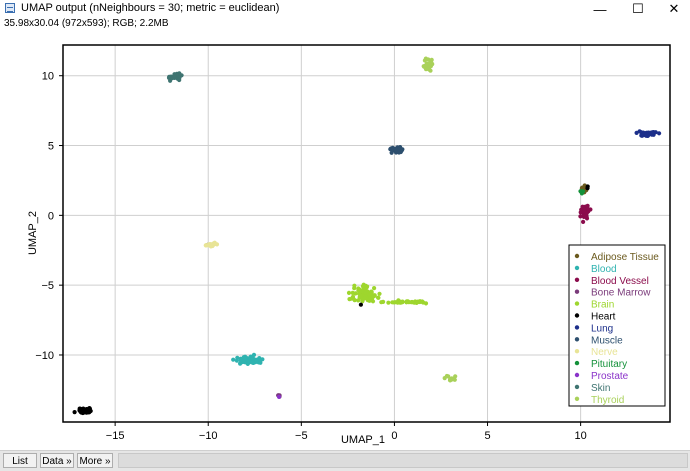 The width and height of the screenshot is (690, 471). Describe the element at coordinates (115, 436) in the screenshot. I see `x-tick-label: −15` at that location.